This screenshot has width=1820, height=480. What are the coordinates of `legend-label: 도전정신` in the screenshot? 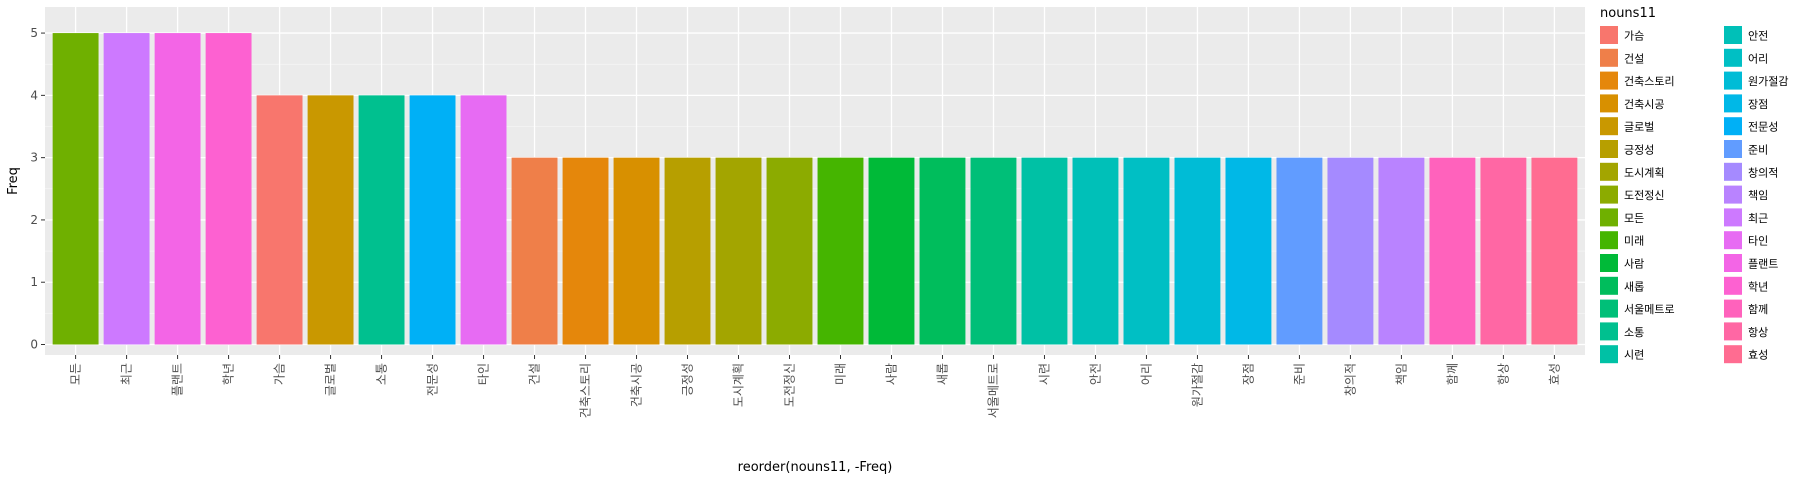 It's located at (1644, 195).